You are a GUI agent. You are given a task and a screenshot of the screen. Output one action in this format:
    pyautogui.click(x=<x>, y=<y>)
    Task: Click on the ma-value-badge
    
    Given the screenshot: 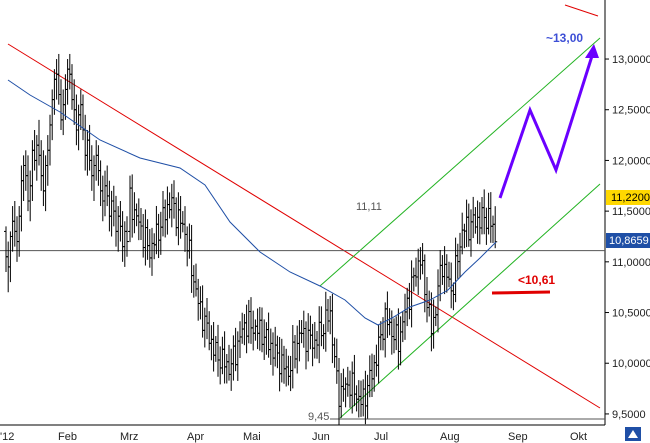 What is the action you would take?
    pyautogui.click(x=628, y=240)
    